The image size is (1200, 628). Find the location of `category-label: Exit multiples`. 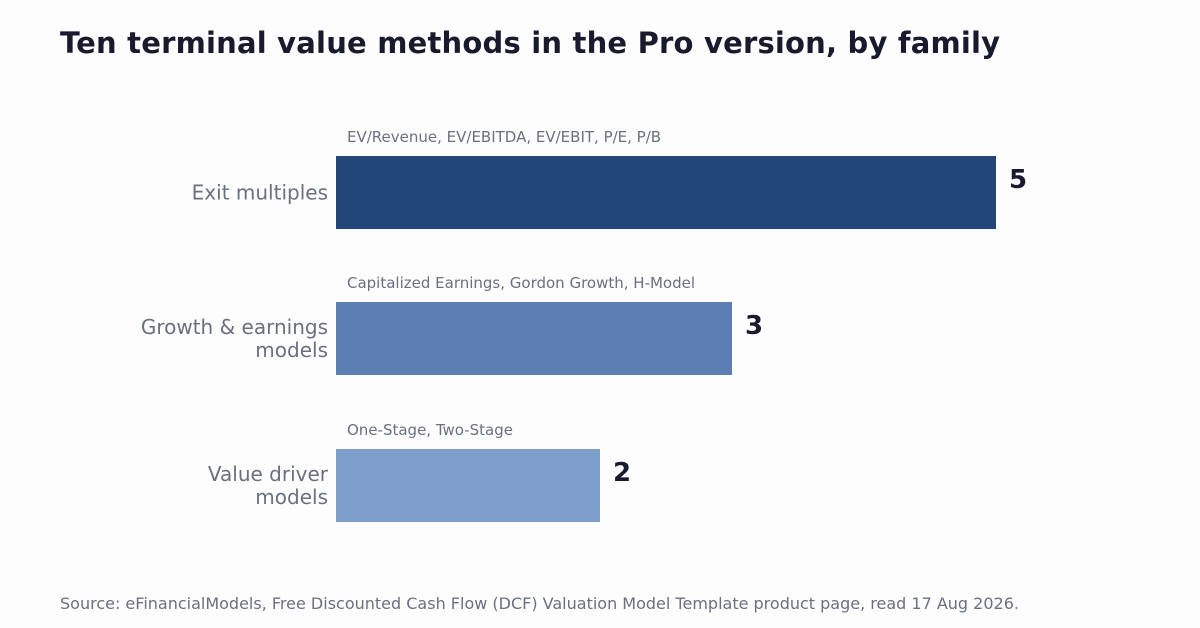

category-label: Exit multiples is located at coordinates (260, 193).